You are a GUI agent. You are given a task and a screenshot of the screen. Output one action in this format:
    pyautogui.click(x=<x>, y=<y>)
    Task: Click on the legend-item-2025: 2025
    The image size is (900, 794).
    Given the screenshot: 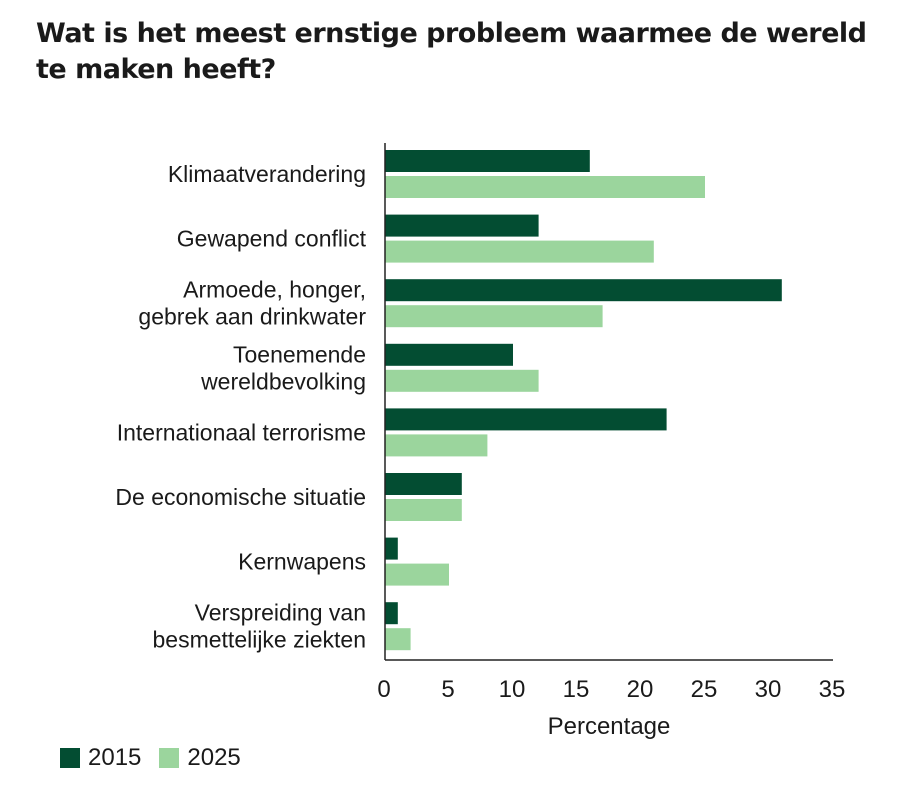 What is the action you would take?
    pyautogui.click(x=200, y=758)
    